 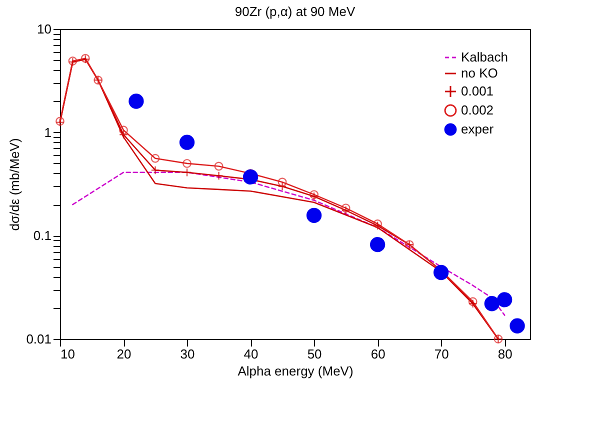 I want to click on y-tick-label: 1, so click(x=48, y=132).